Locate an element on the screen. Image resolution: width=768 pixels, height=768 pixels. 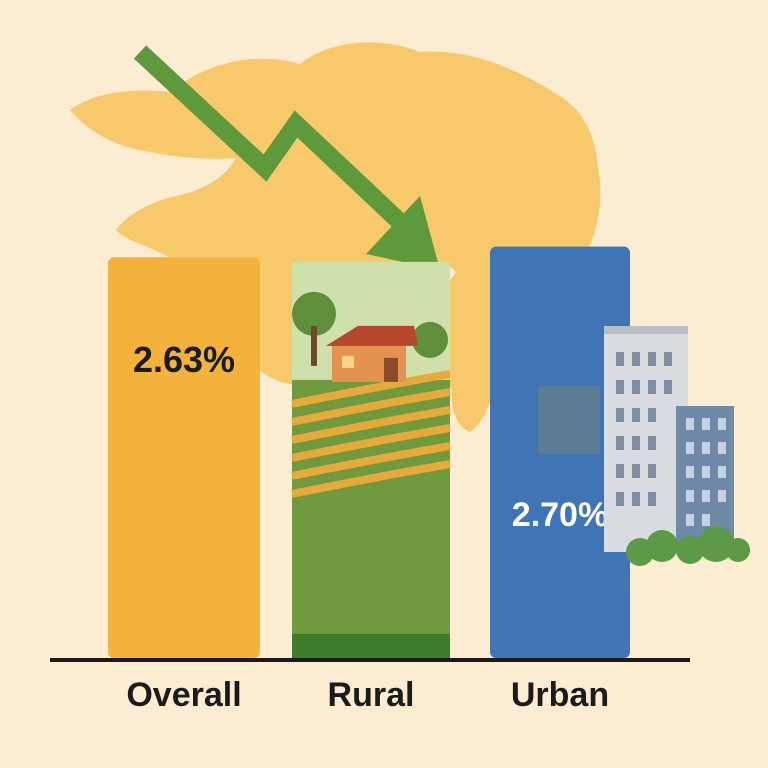
rural-tree-left is located at coordinates (314, 313).